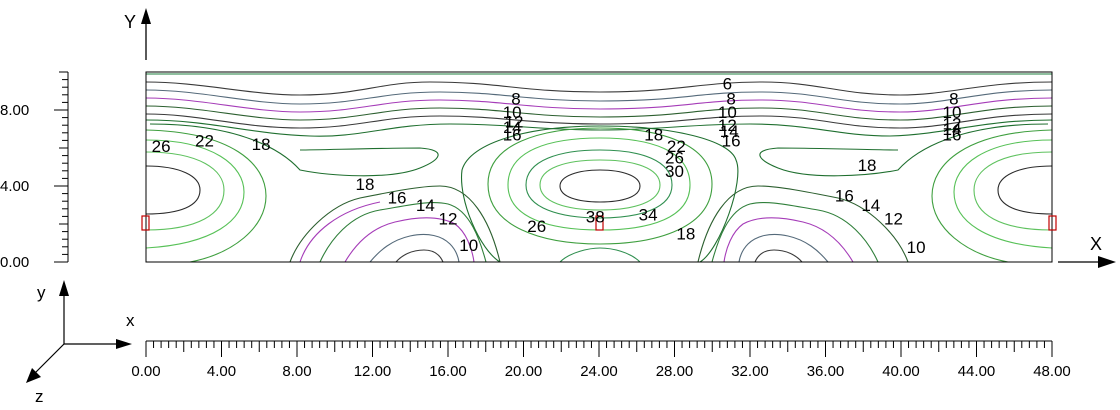  Describe the element at coordinates (1052, 223) in the screenshot. I see `support-right` at that location.